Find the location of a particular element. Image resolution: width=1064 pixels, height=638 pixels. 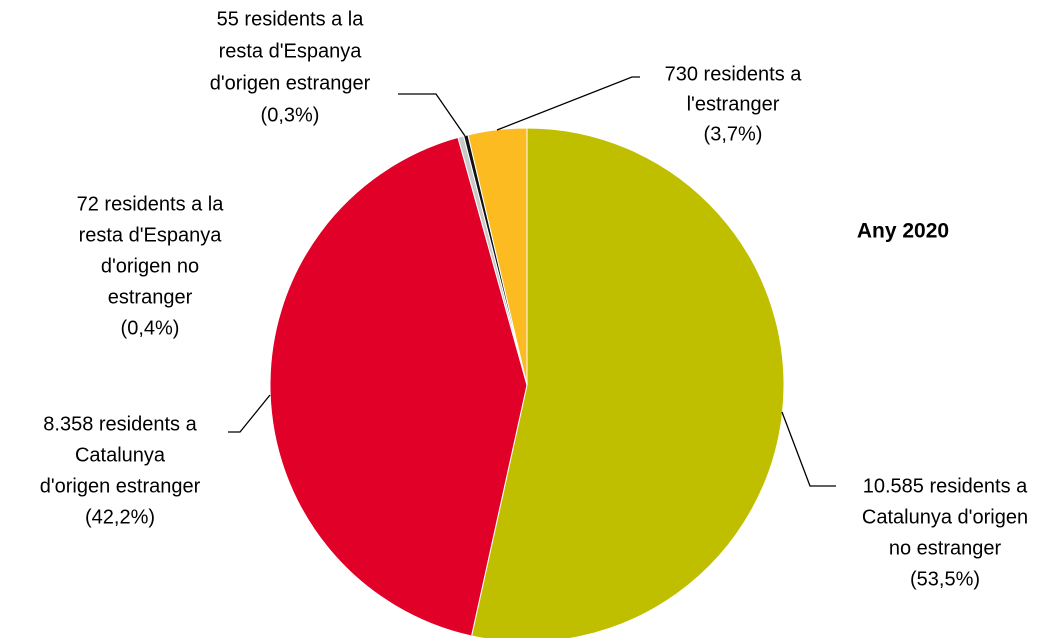

slice-label: Catalunya d'origen is located at coordinates (945, 517).